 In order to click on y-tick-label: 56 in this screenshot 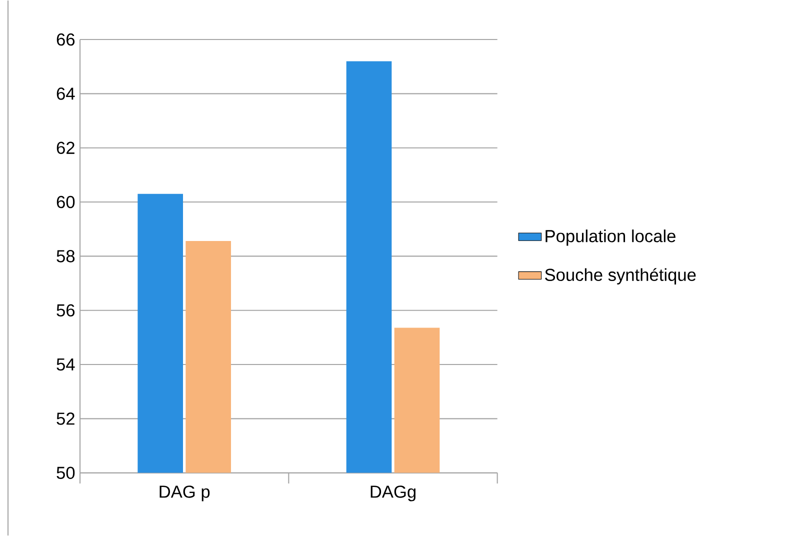, I will do `click(65, 310)`.